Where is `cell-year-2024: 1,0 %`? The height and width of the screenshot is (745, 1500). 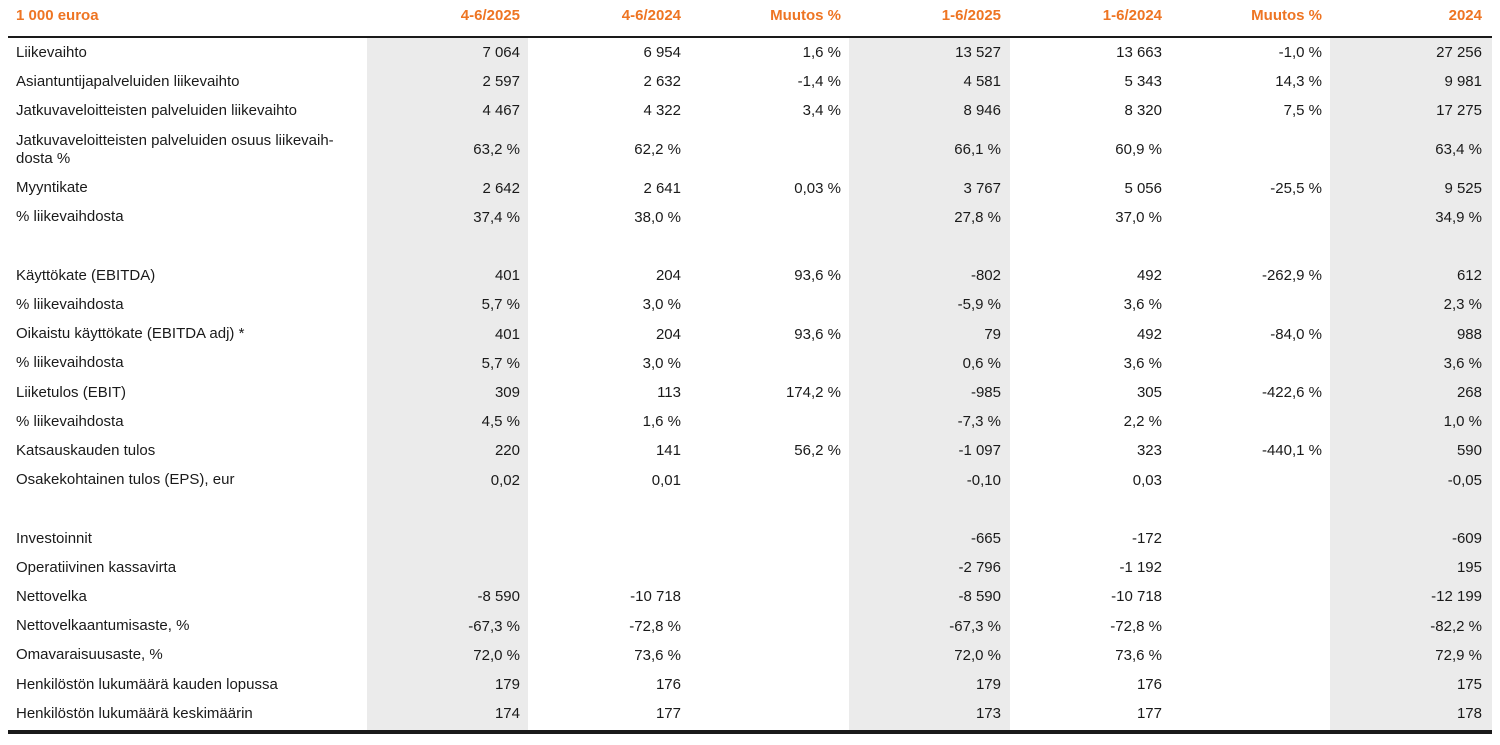 cell-year-2024: 1,0 % is located at coordinates (1462, 422).